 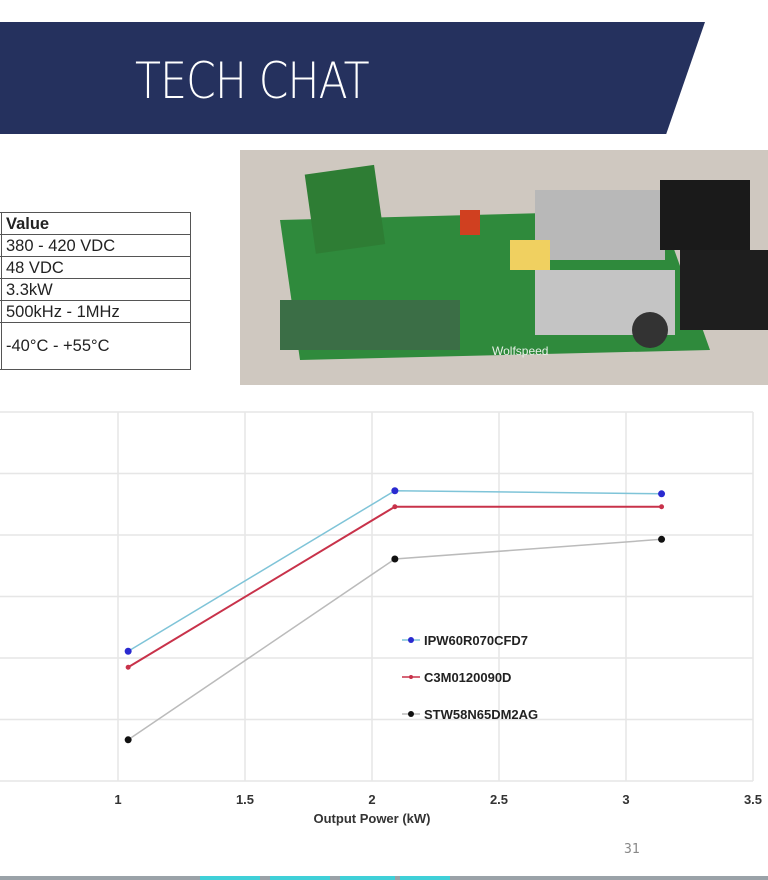 What do you see at coordinates (625, 799) in the screenshot?
I see `x-tick-label: 3` at bounding box center [625, 799].